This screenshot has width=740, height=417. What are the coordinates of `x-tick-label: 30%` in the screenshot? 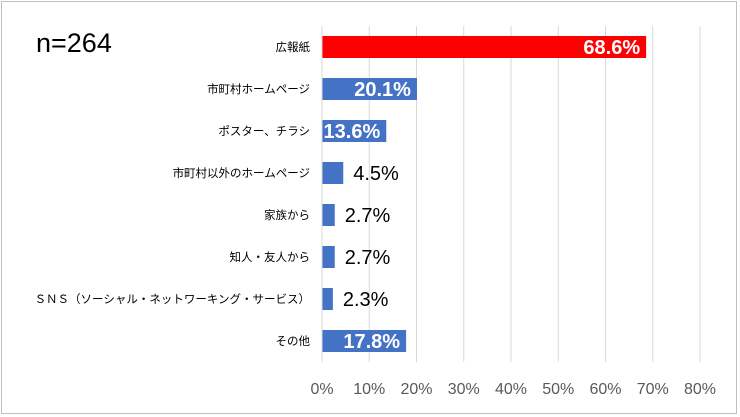 It's located at (464, 389).